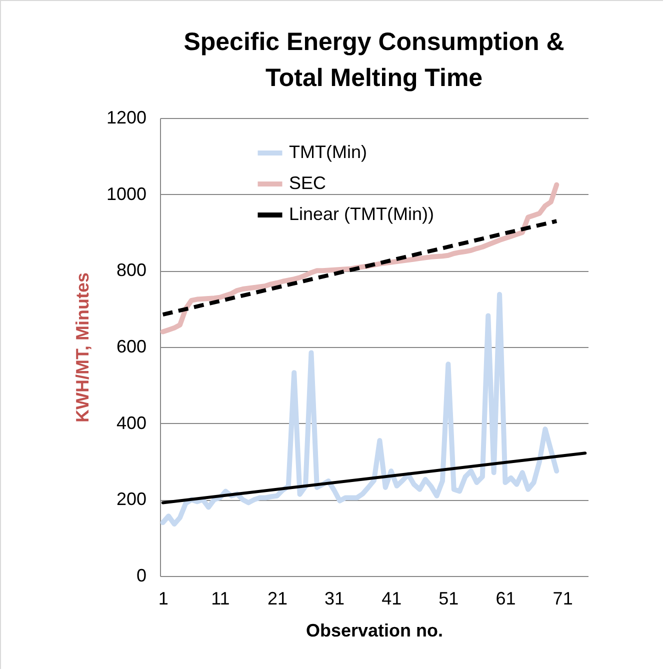 The image size is (665, 671). What do you see at coordinates (131, 499) in the screenshot?
I see `y-tick-label: 200` at bounding box center [131, 499].